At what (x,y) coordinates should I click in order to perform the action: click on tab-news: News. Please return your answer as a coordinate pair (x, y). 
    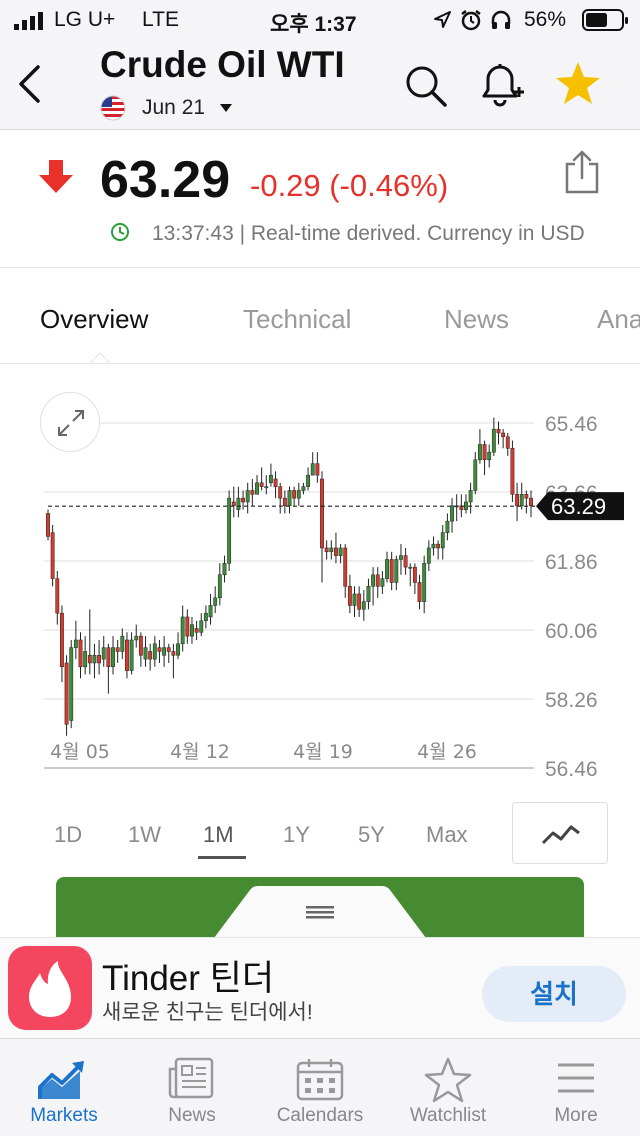
    Looking at the image, I should click on (477, 319).